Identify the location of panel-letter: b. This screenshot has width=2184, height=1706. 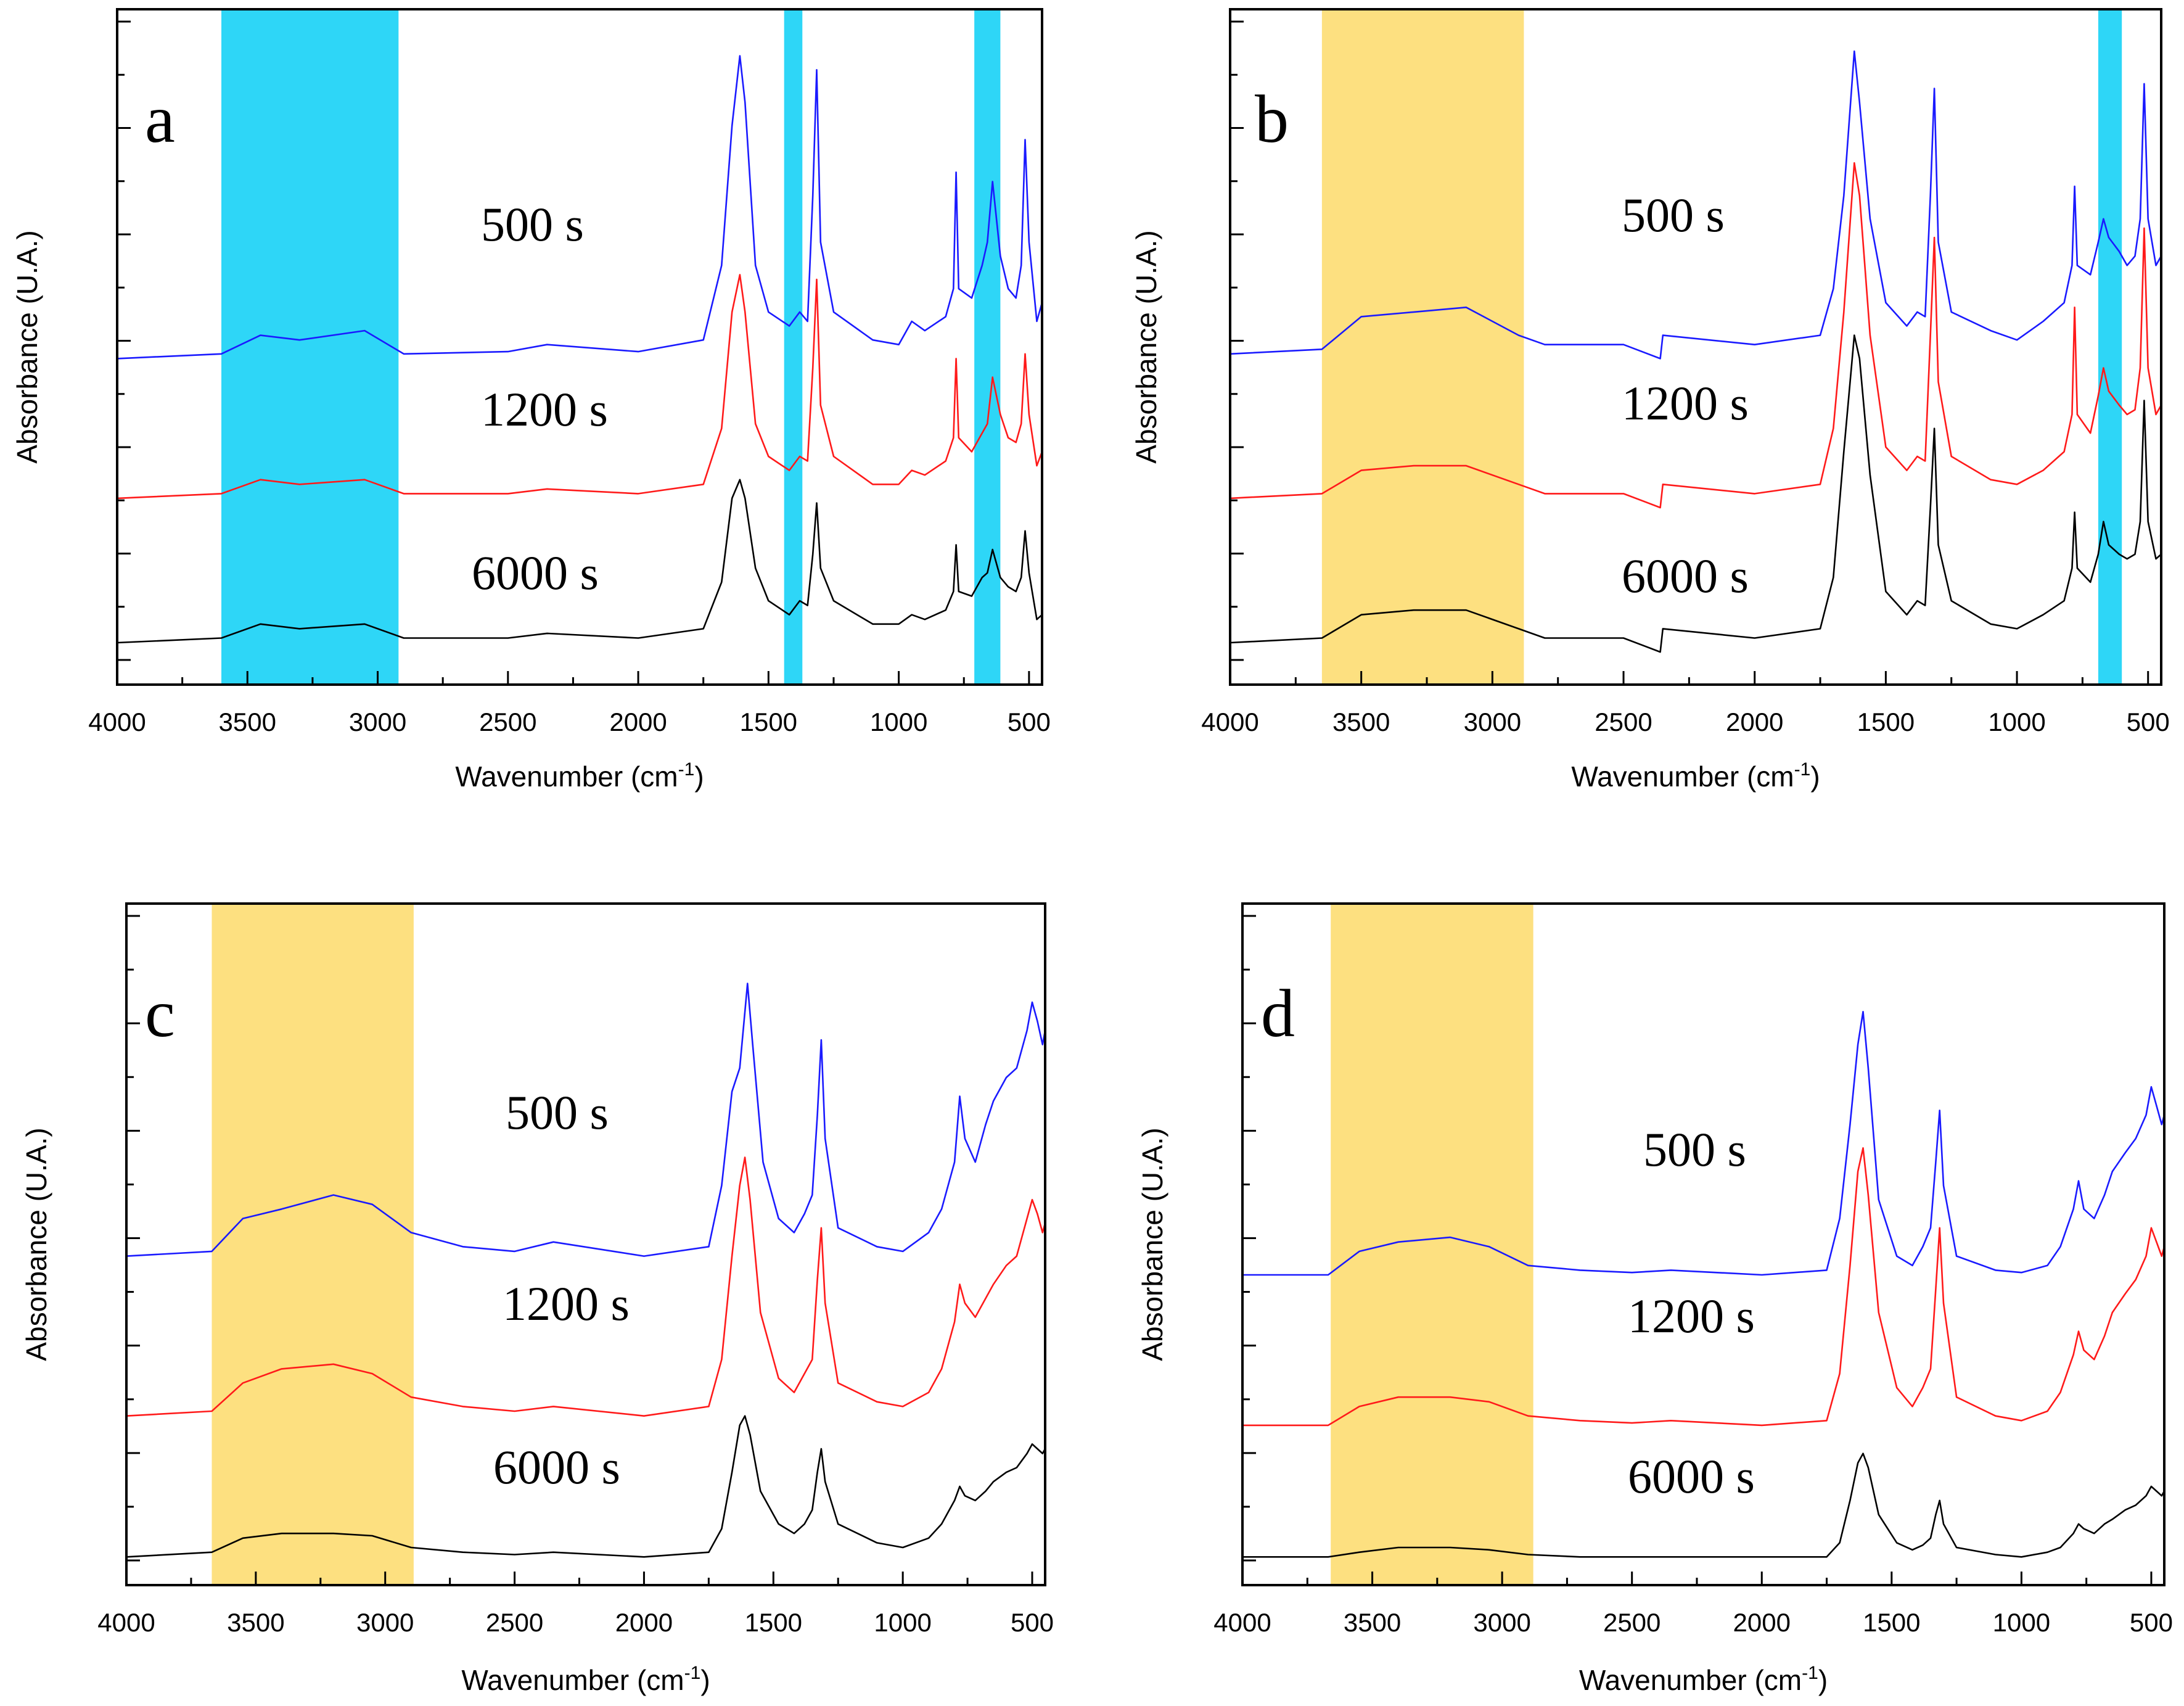
(1272, 119).